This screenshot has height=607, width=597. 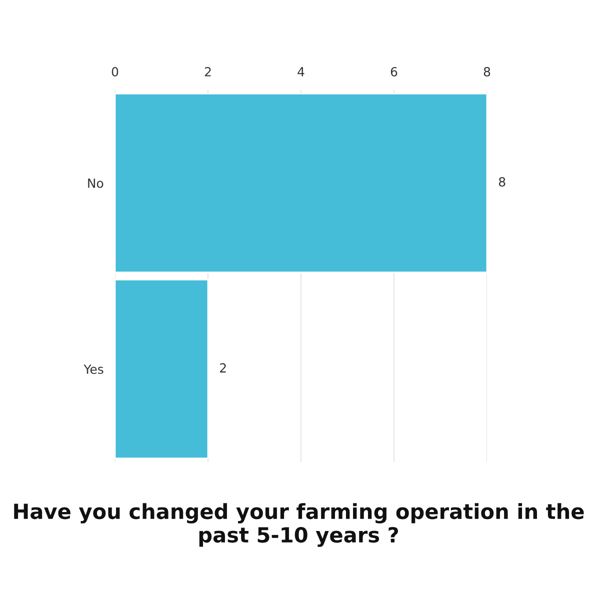 I want to click on x-tick-label: 6, so click(x=394, y=71).